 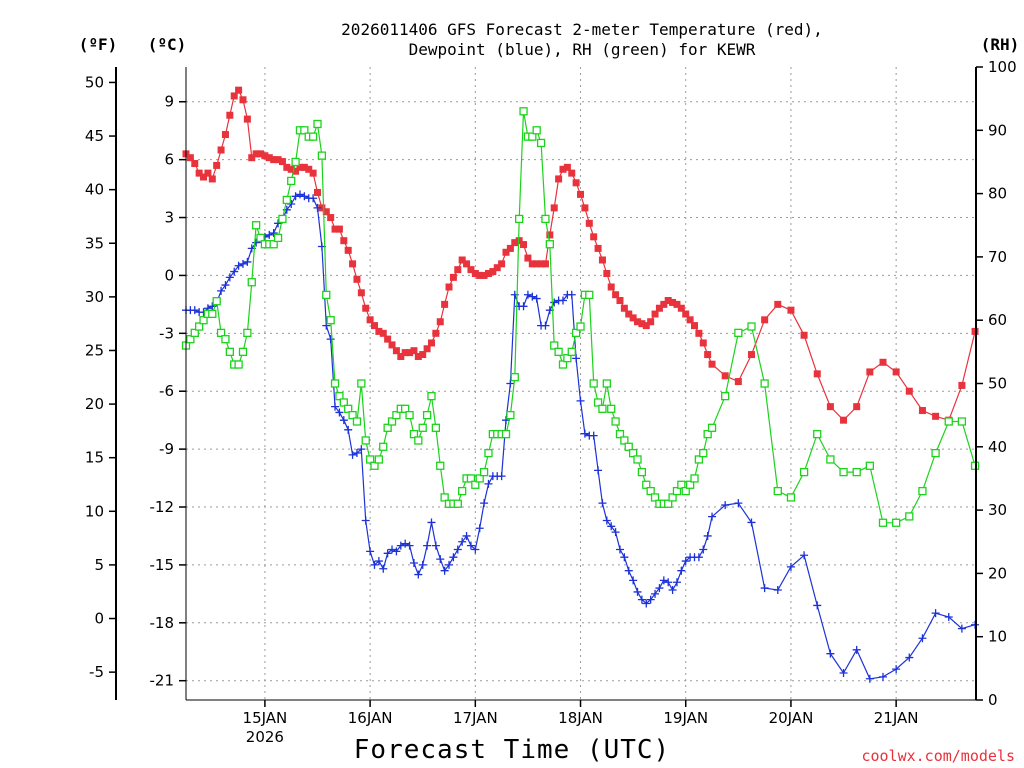 What do you see at coordinates (169, 218) in the screenshot?
I see `celsius-tick-label: 3` at bounding box center [169, 218].